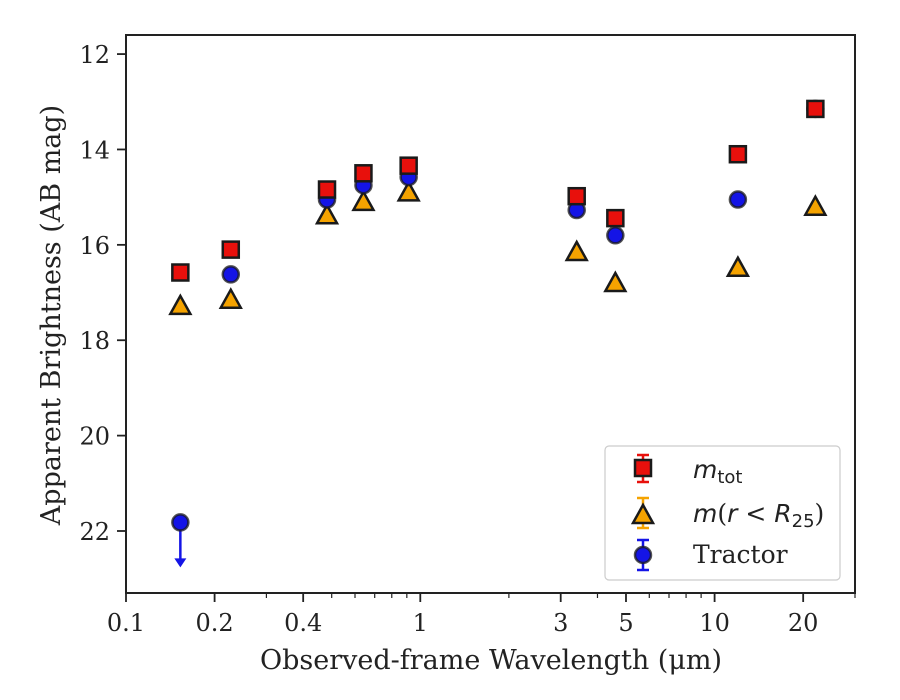  I want to click on y-tick-label-12: 12, so click(94, 55).